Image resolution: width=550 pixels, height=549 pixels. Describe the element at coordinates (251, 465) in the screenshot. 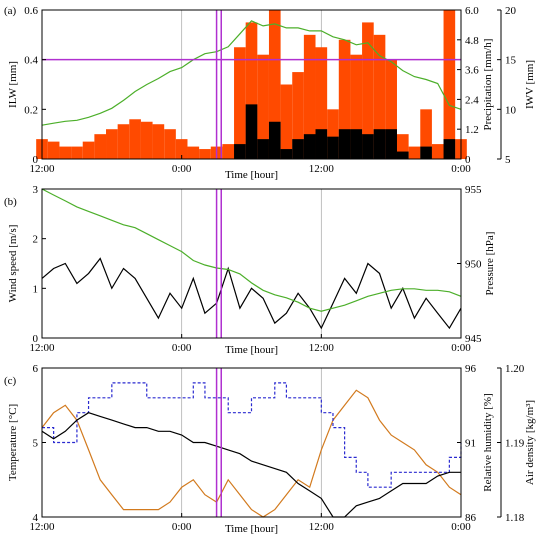

I see `panel-c-series-air-density` at that location.